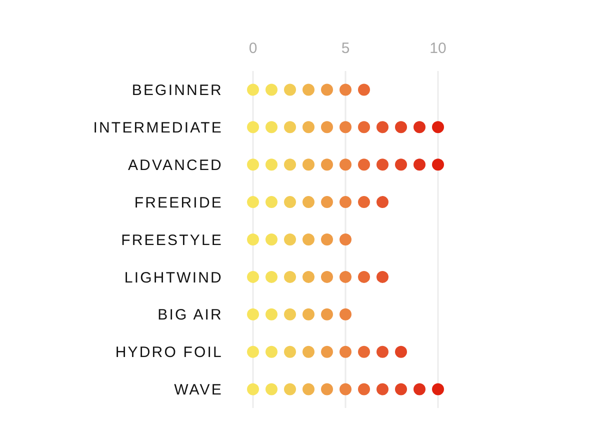 The width and height of the screenshot is (616, 434). I want to click on y-tick-label: WAVE, so click(198, 390).